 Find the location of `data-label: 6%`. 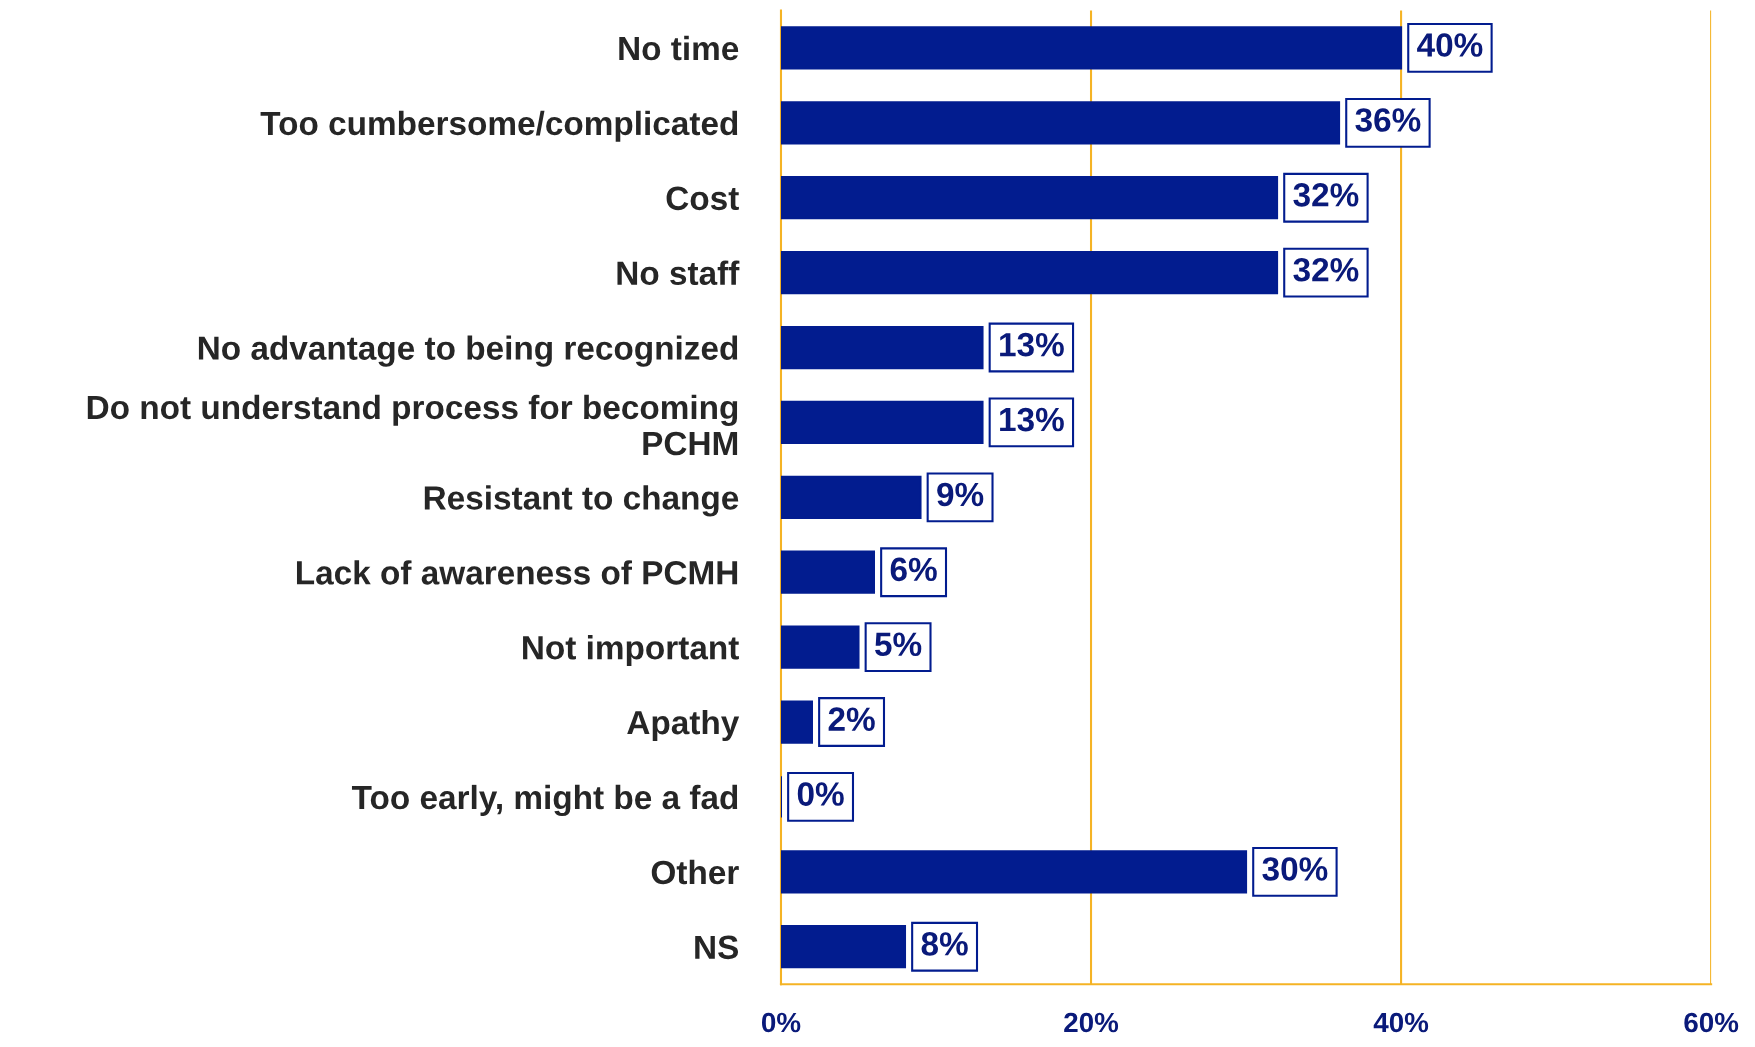

data-label: 6% is located at coordinates (913, 569).